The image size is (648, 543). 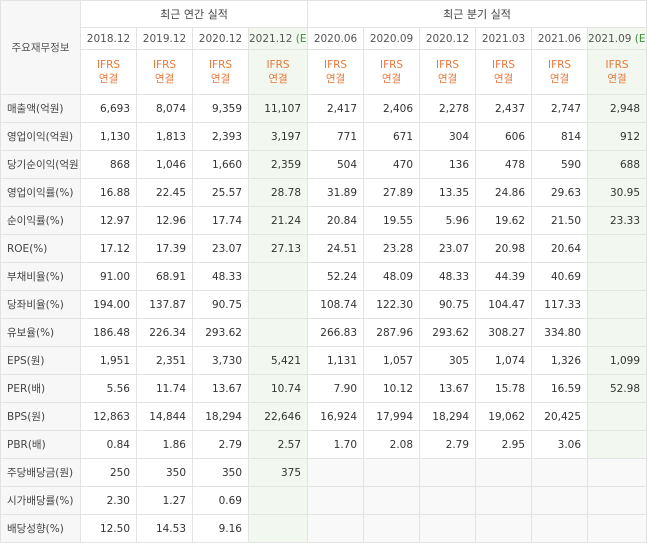 What do you see at coordinates (336, 136) in the screenshot?
I see `value-cell: 771` at bounding box center [336, 136].